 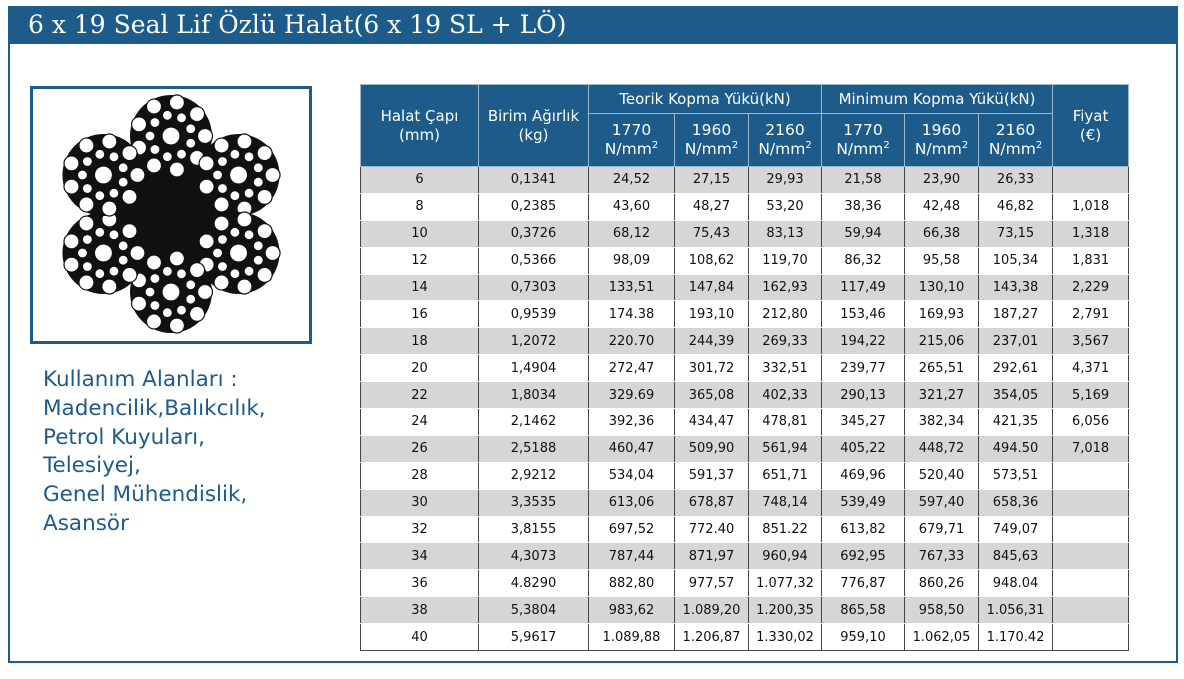 What do you see at coordinates (785, 180) in the screenshot?
I see `table-cell: 29,93` at bounding box center [785, 180].